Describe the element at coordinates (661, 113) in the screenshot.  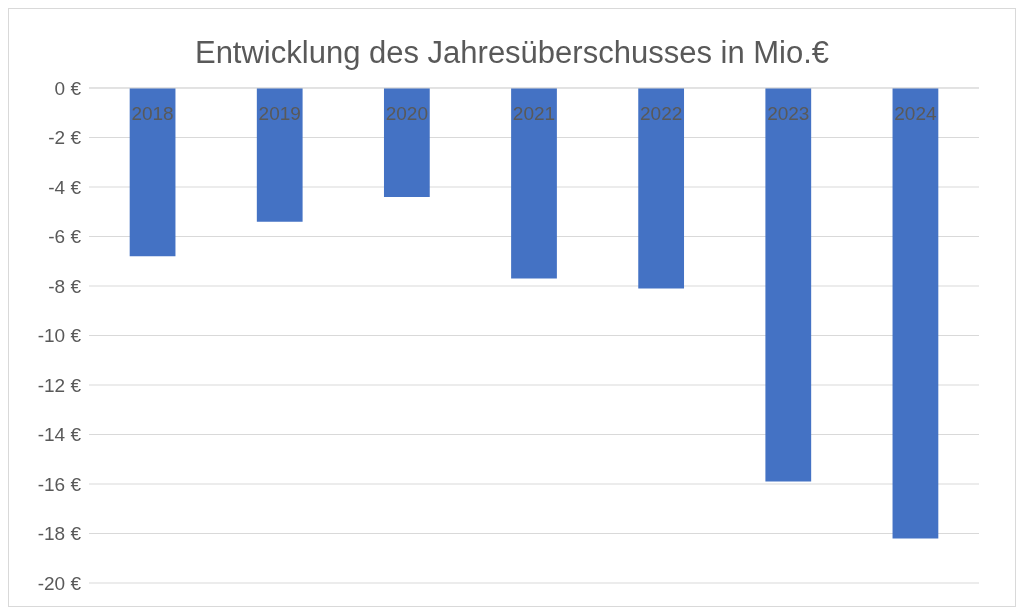
I see `x-tick-label: 2022` at that location.